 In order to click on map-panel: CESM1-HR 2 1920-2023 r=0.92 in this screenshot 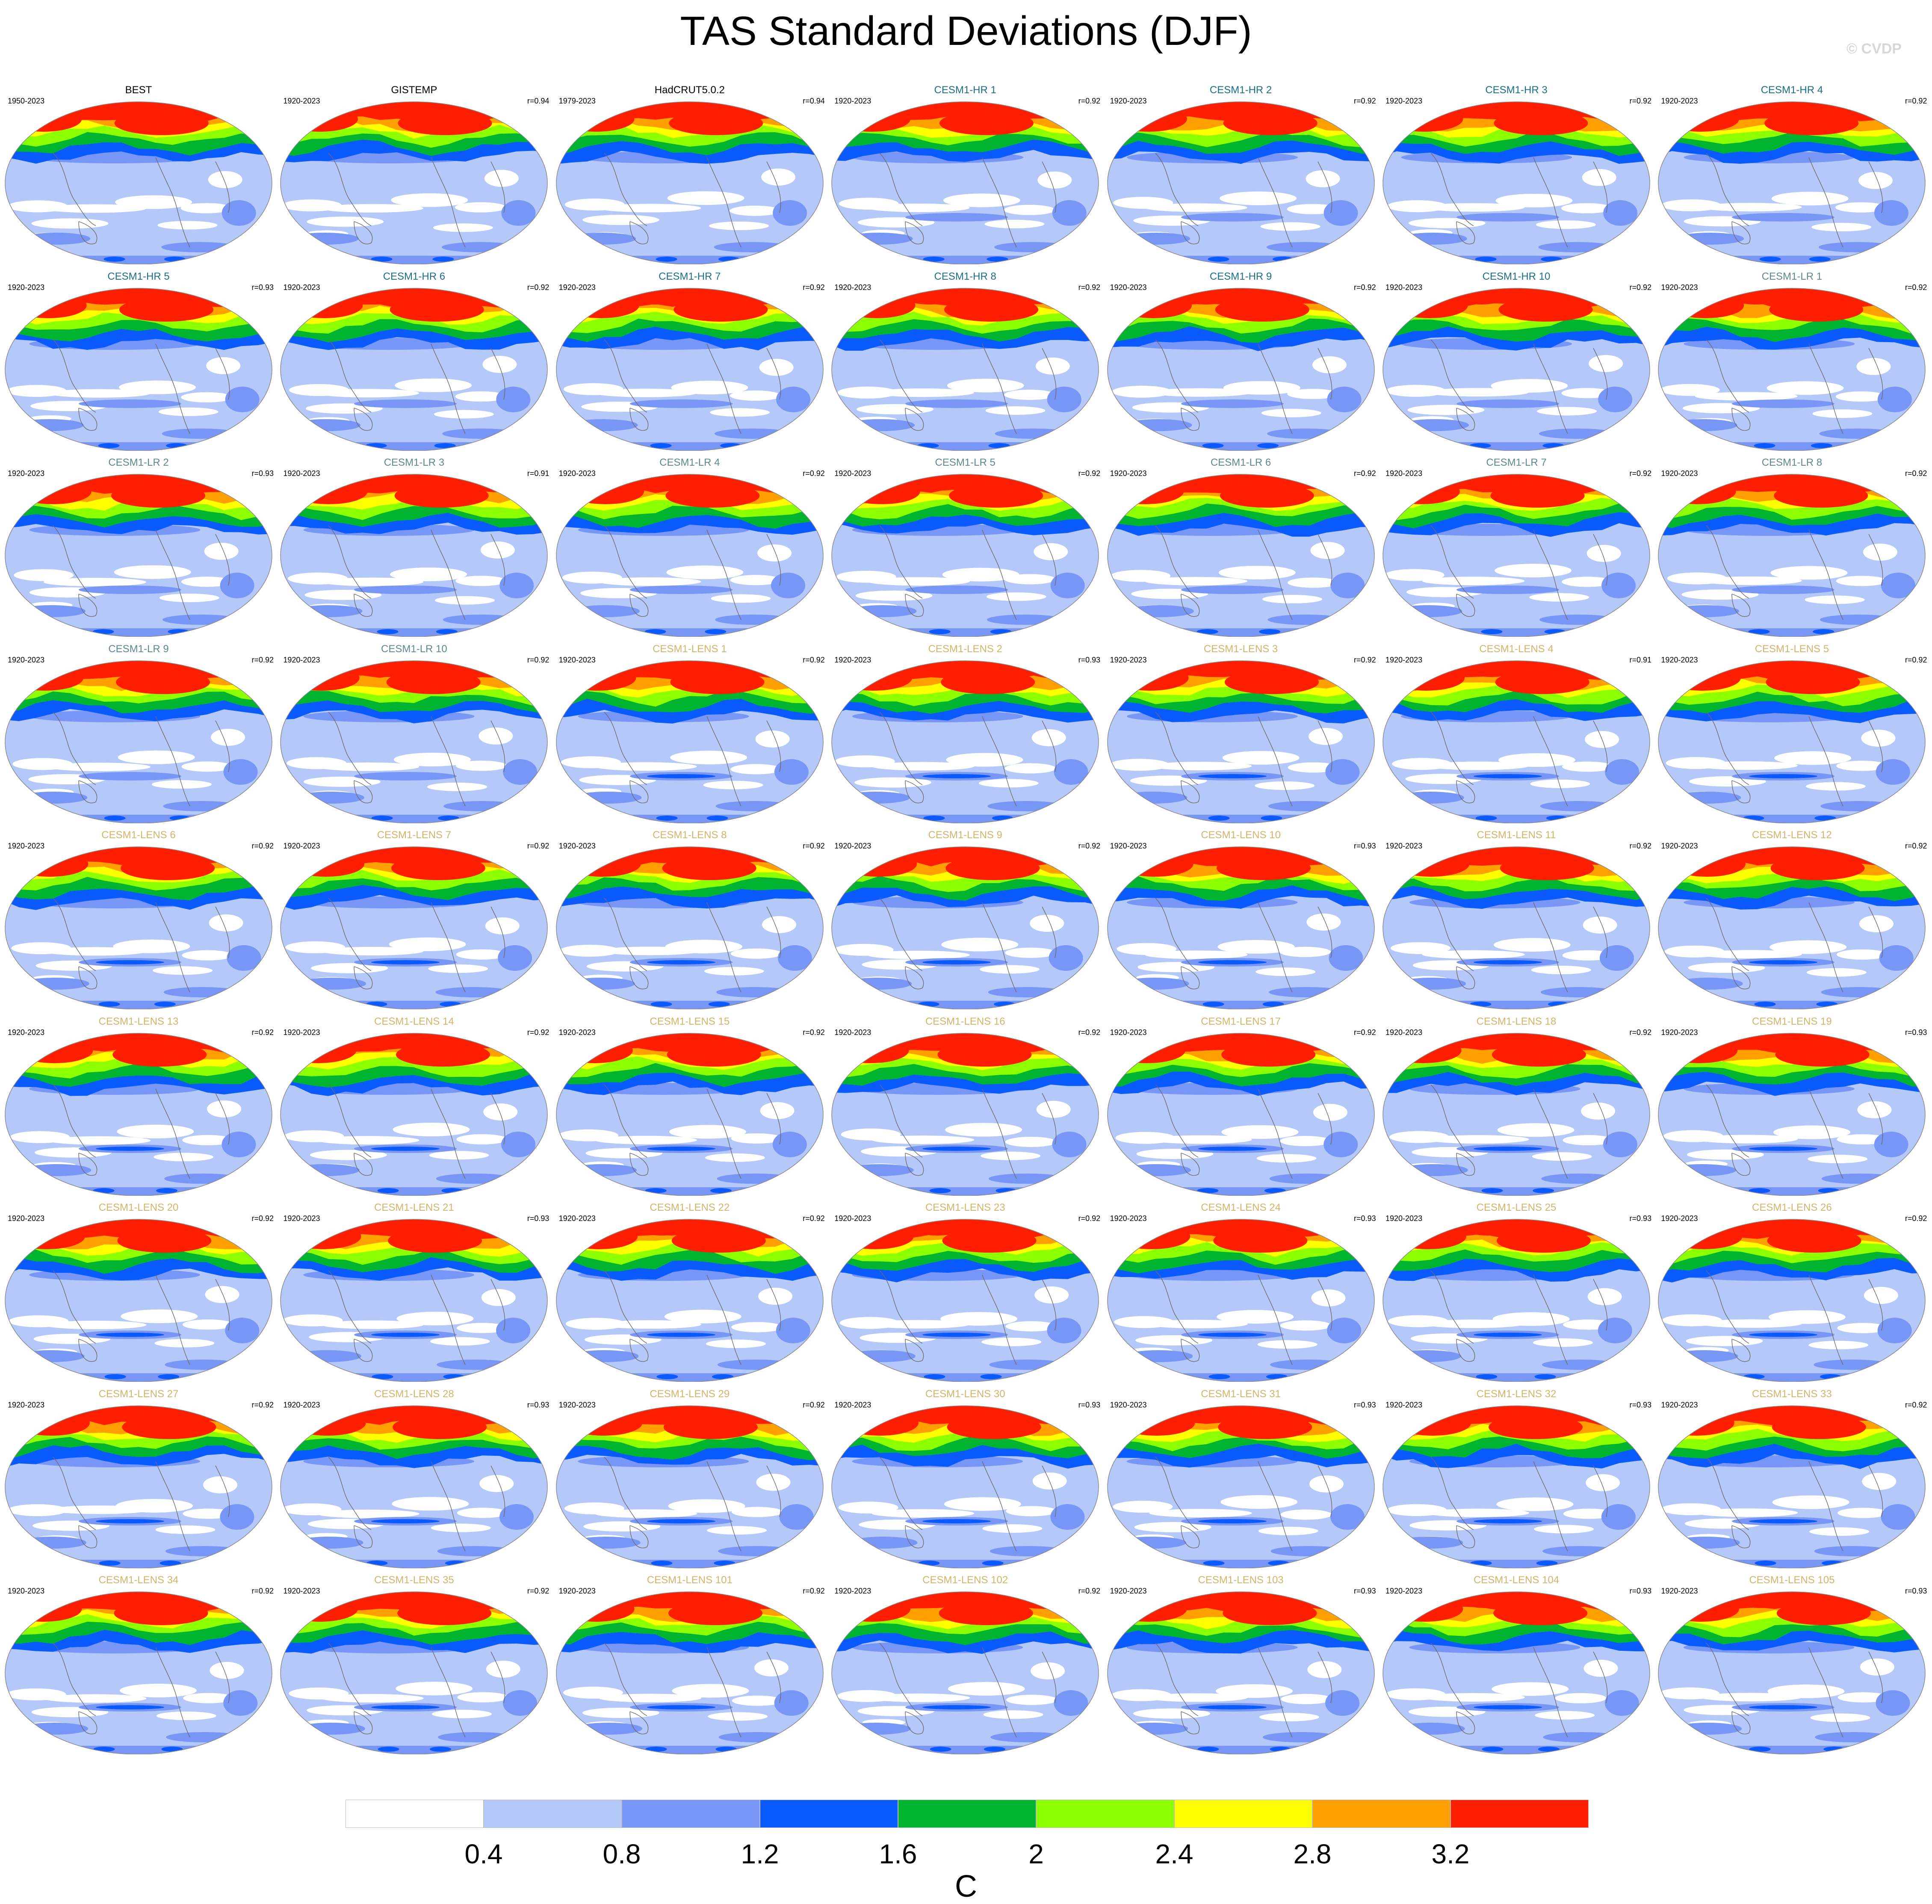, I will do `click(1241, 175)`.